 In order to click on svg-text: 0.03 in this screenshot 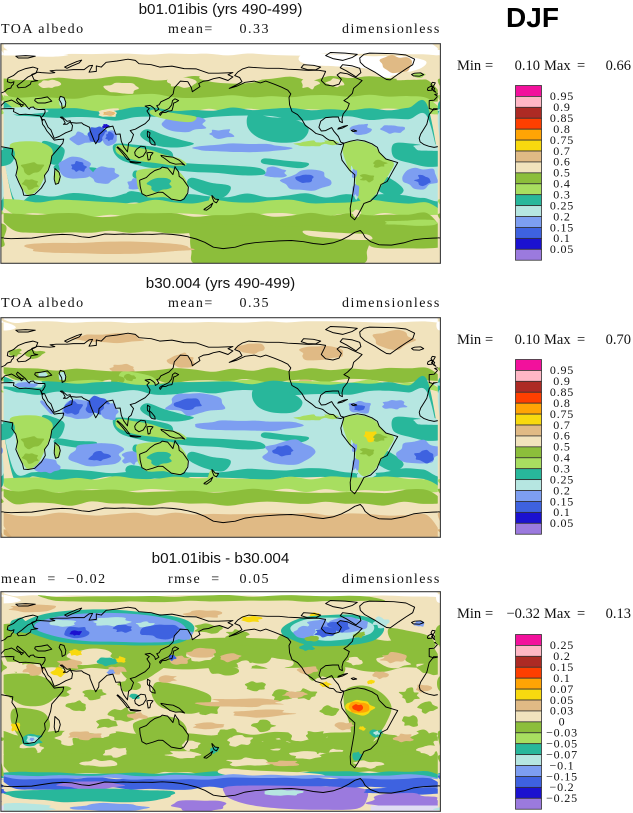, I will do `click(562, 710)`.